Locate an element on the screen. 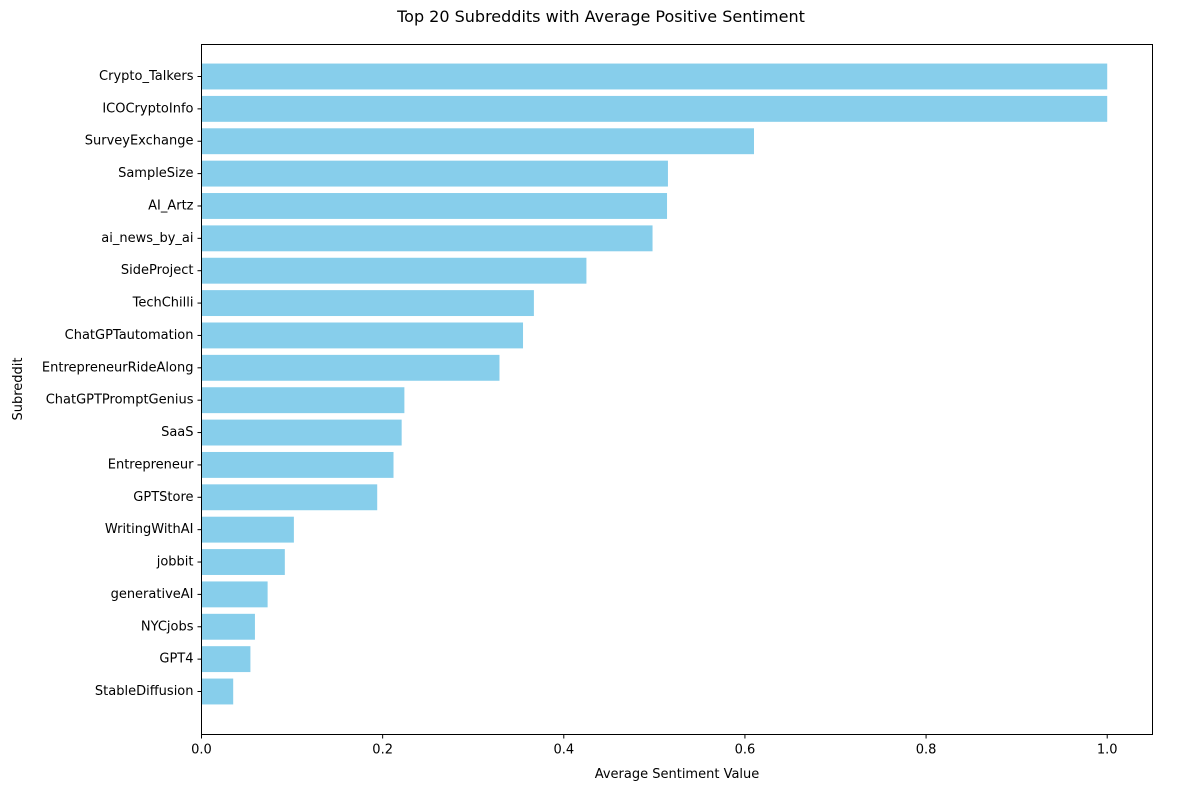 The width and height of the screenshot is (1189, 790). x-tick-label: 0.6 is located at coordinates (745, 750).